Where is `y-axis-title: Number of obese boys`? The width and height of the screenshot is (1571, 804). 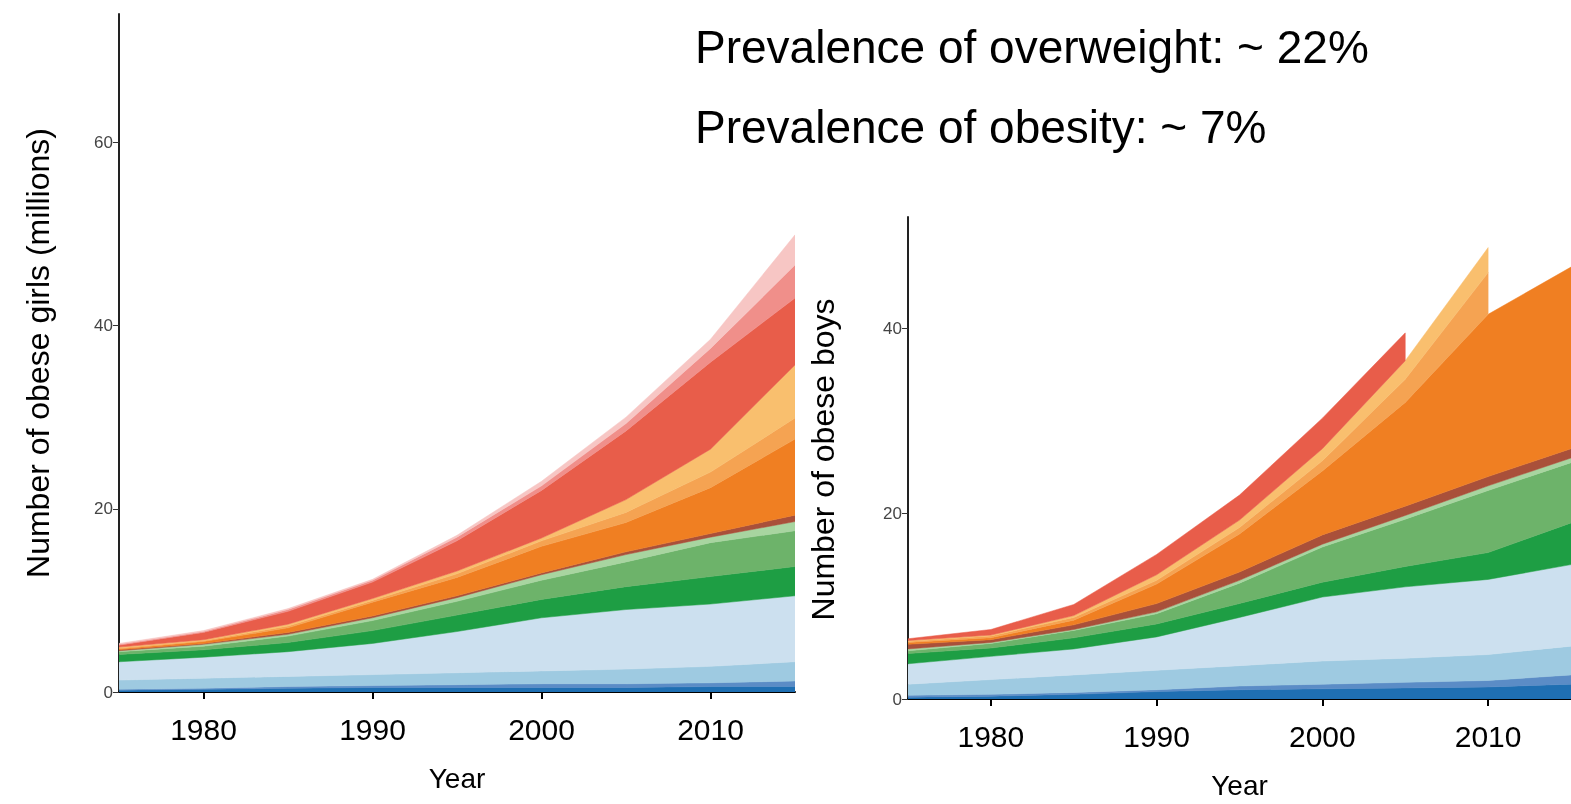 y-axis-title: Number of obese boys is located at coordinates (823, 459).